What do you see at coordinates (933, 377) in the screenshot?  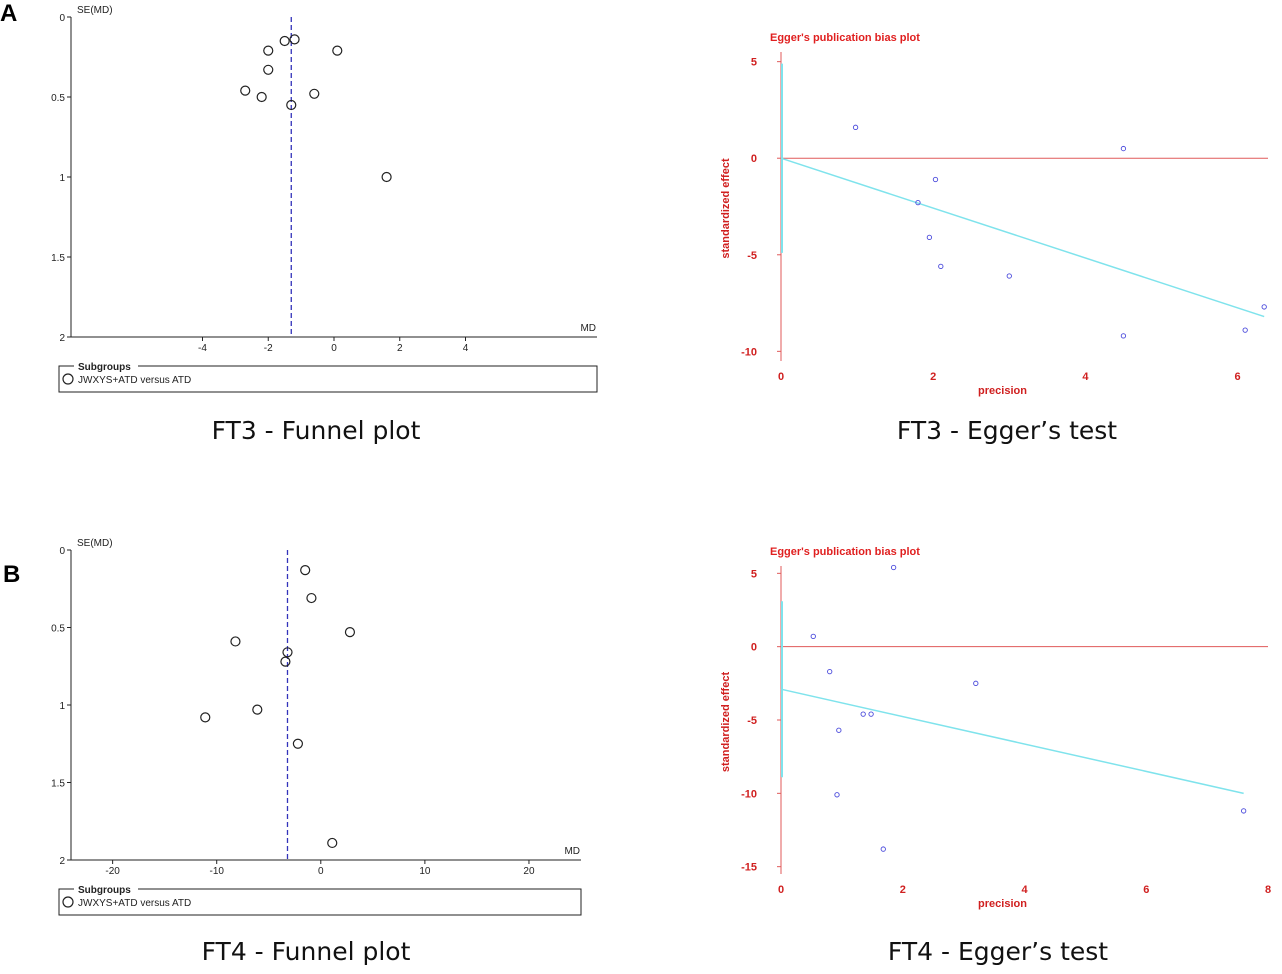 I see `ft3-egger-x-tick-label: 2` at bounding box center [933, 377].